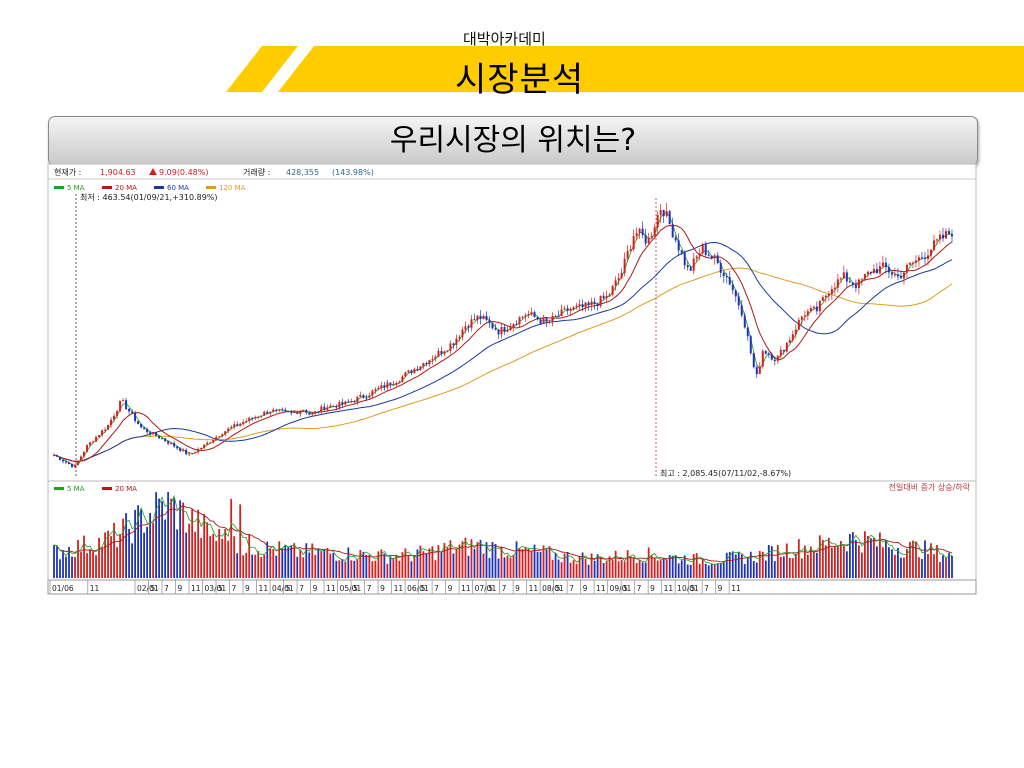  Describe the element at coordinates (283, 588) in the screenshot. I see `x-tick-label: 04/01` at that location.